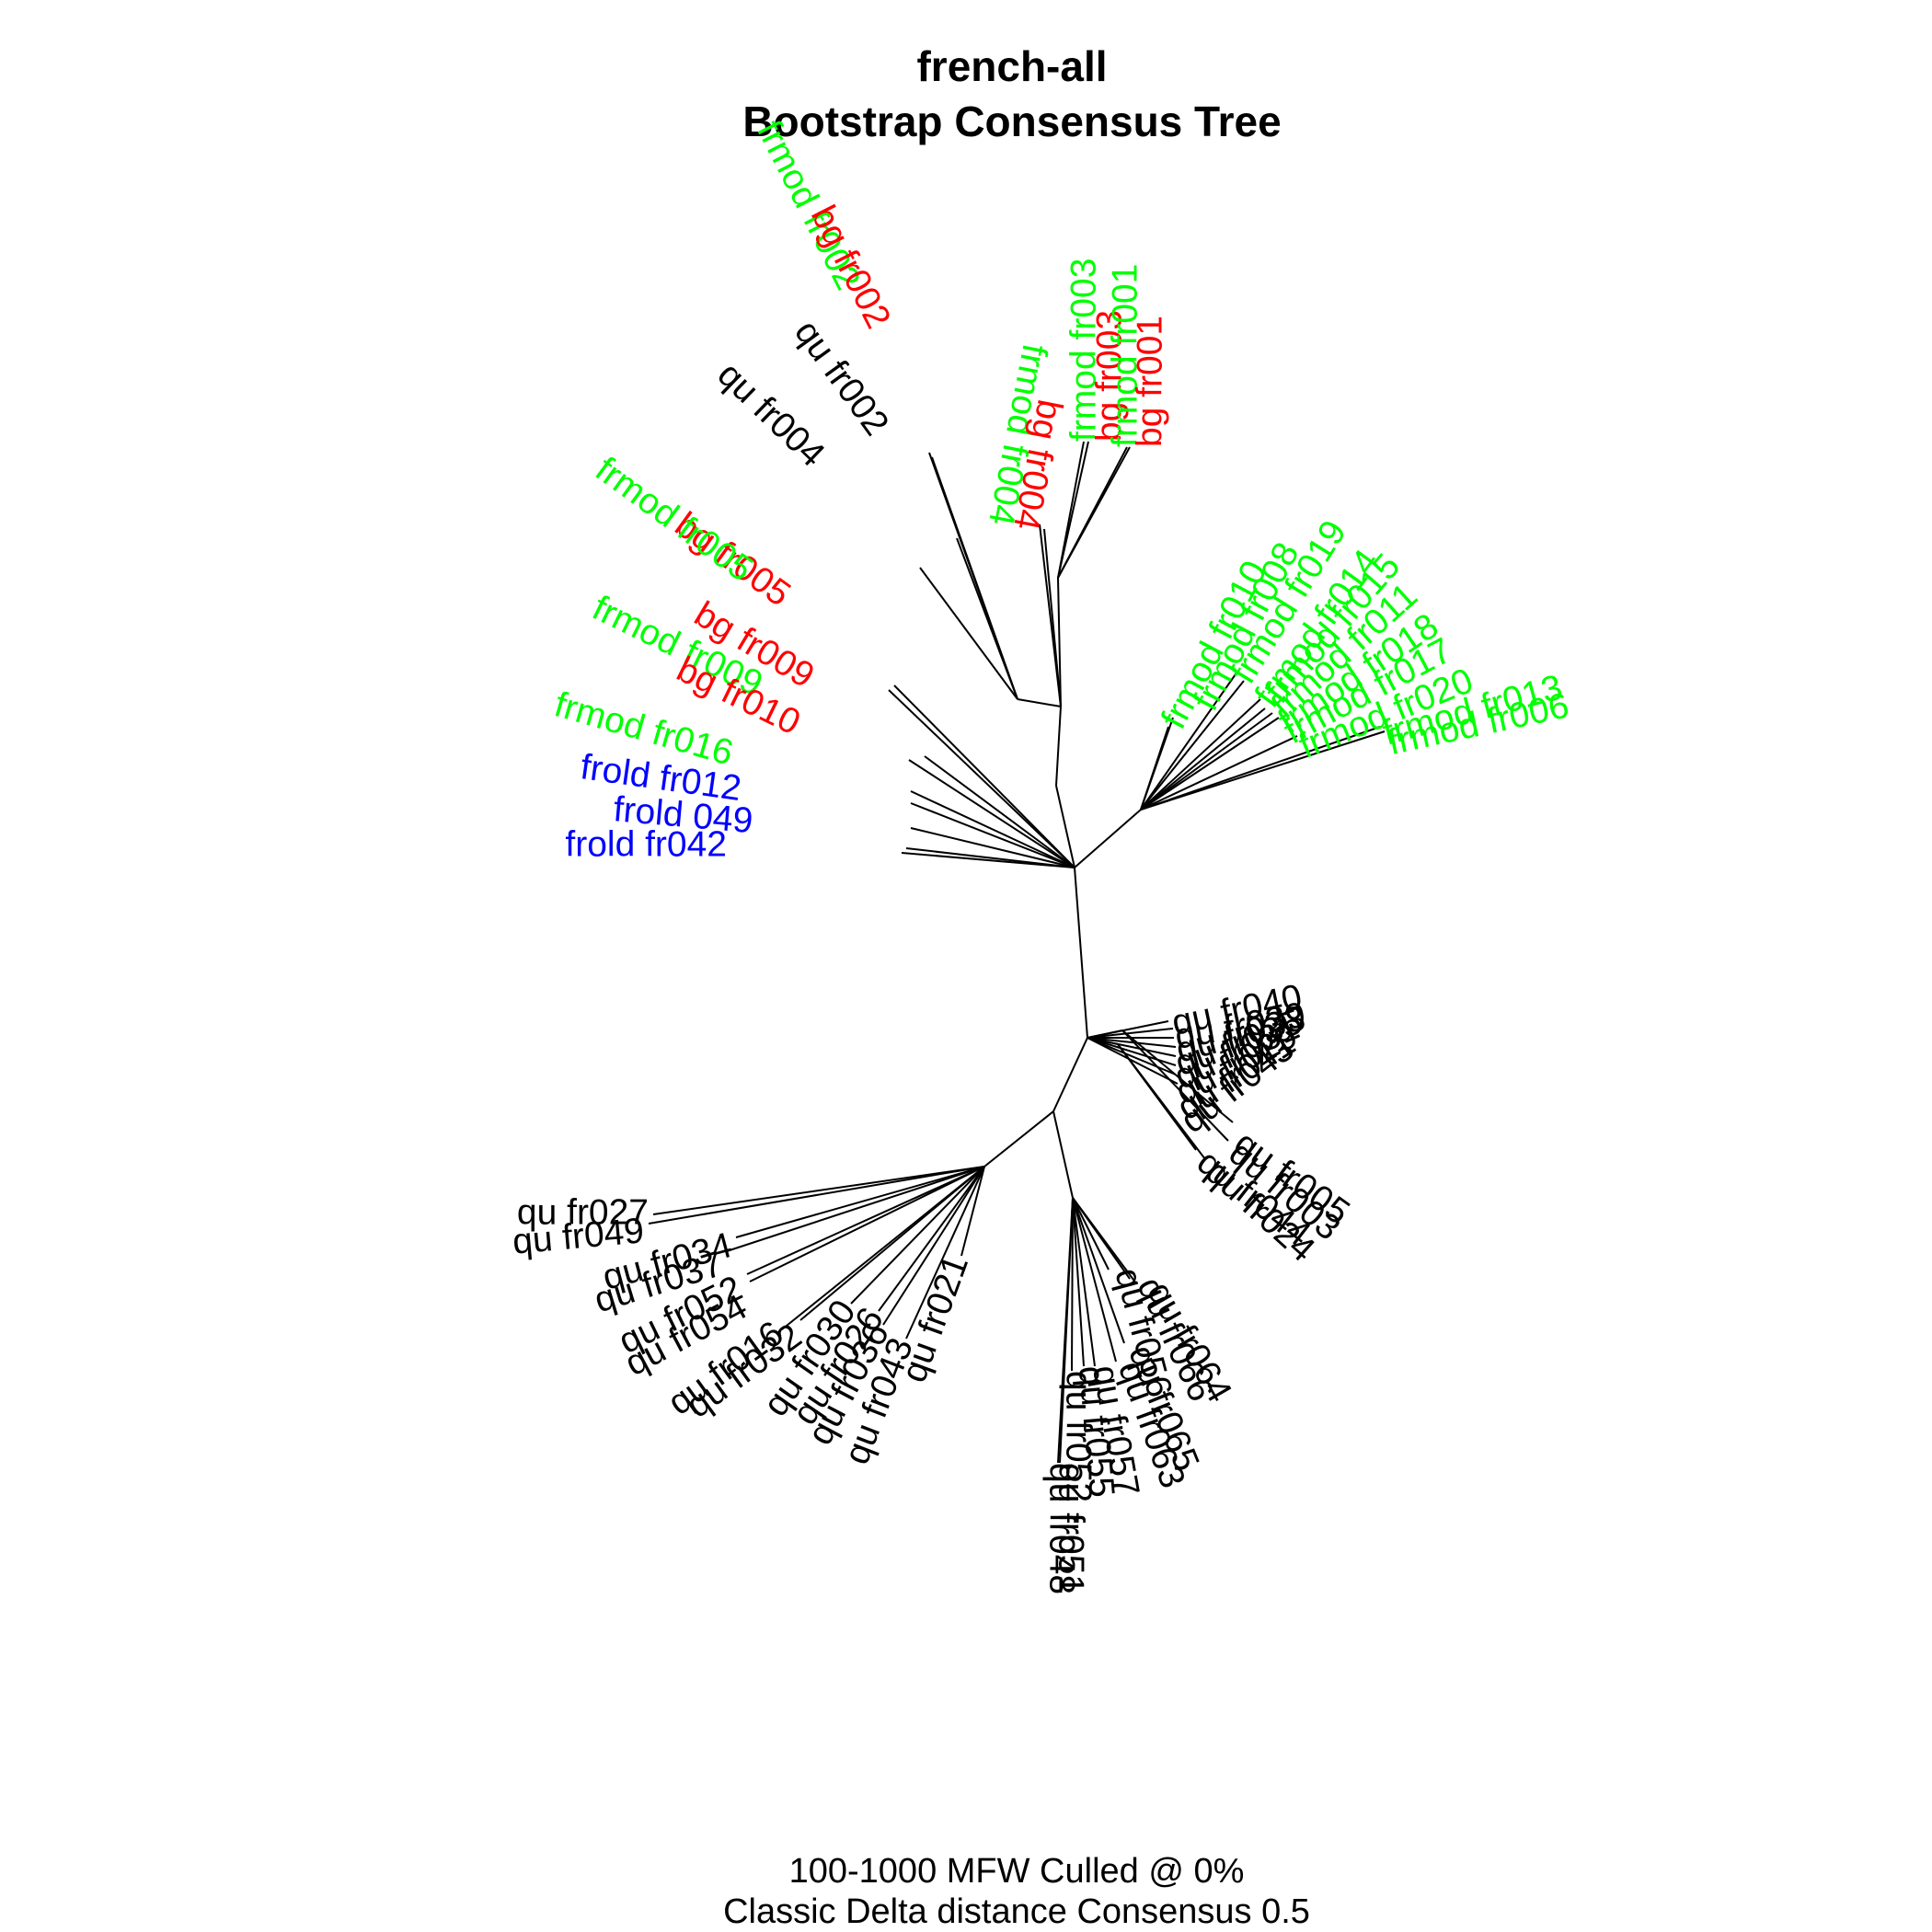 Image resolution: width=1932 pixels, height=1932 pixels. I want to click on tip-label: qu fr048, so click(1062, 1528).